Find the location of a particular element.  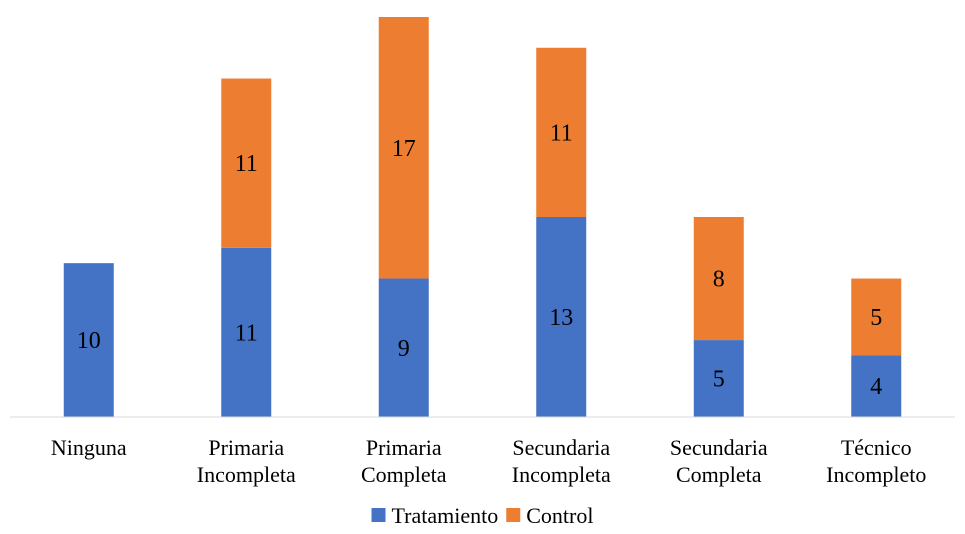

legend: Tratamiento Control is located at coordinates (482, 515).